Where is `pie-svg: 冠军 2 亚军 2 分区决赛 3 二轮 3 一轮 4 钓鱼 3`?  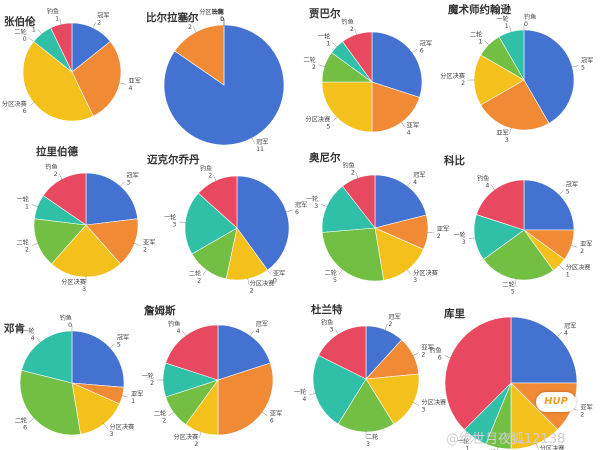
pie-svg: 冠军 2 亚军 2 分区决赛 3 二轮 3 一轮 4 钓鱼 3 is located at coordinates (370, 381).